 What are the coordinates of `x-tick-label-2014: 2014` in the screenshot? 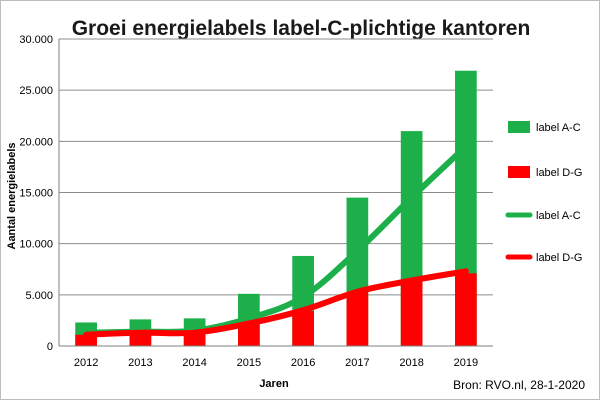 It's located at (194, 363).